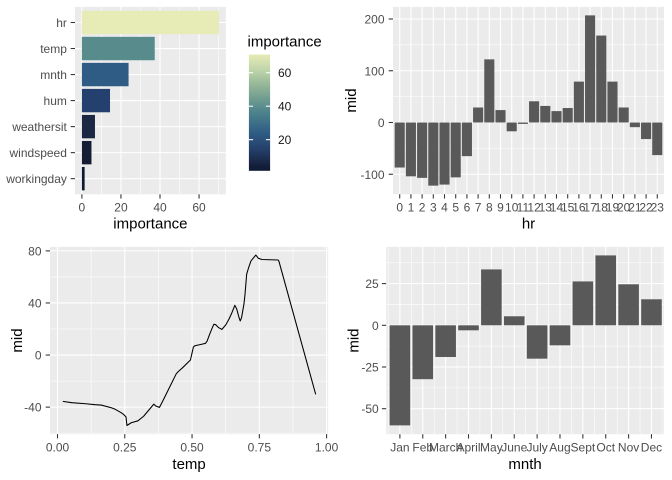 This screenshot has width=672, height=480. What do you see at coordinates (605, 448) in the screenshot?
I see `svg-text: Oct` at bounding box center [605, 448].